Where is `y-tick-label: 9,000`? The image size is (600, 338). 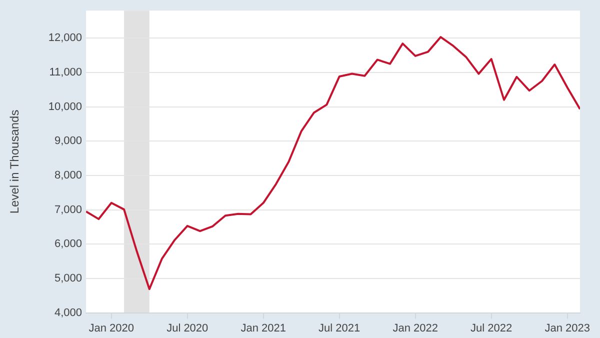
y-tick-label: 9,000 is located at coordinates (68, 141).